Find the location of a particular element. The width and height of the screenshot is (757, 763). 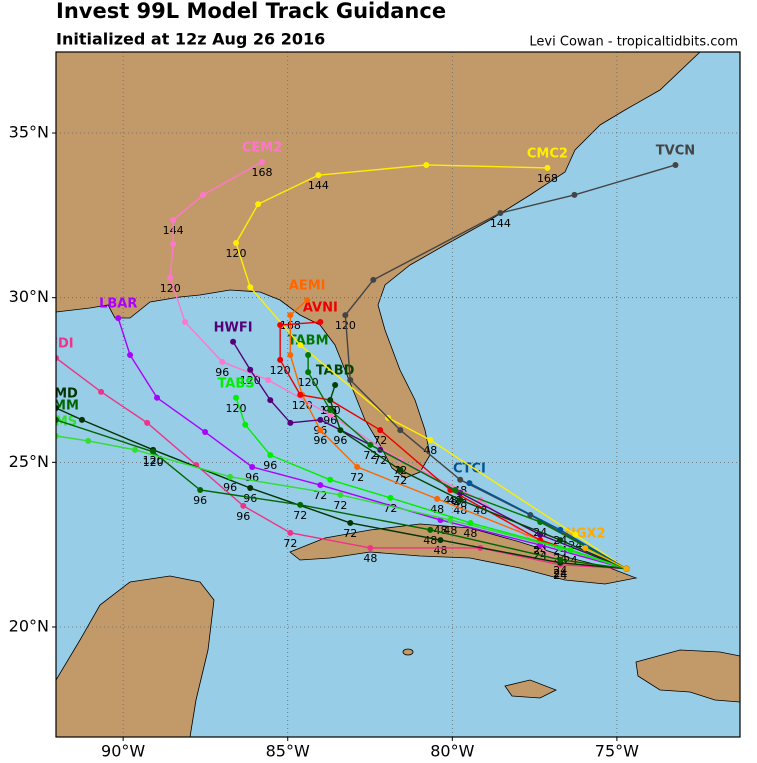

x-tick-label: 80°W is located at coordinates (452, 751).